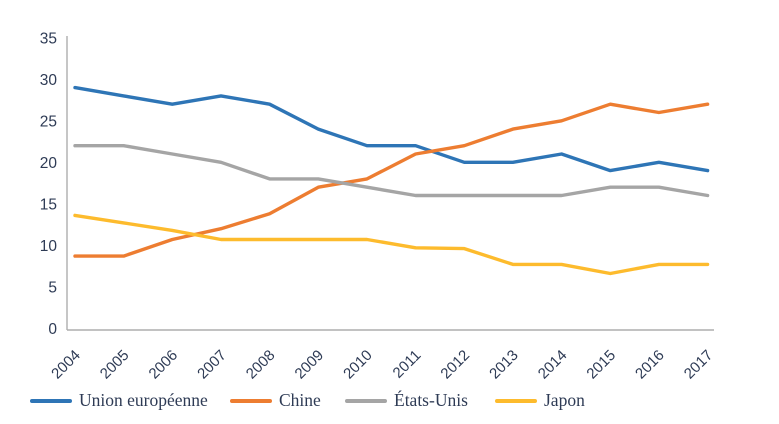 The width and height of the screenshot is (779, 424). Describe the element at coordinates (49, 246) in the screenshot. I see `y-tick-10: 10` at that location.